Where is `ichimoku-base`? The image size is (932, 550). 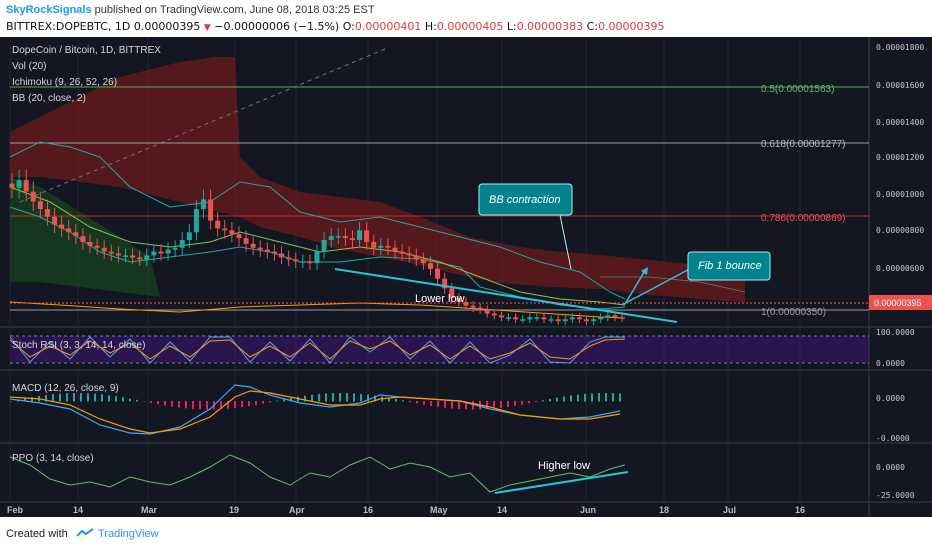 ichimoku-base is located at coordinates (317, 310).